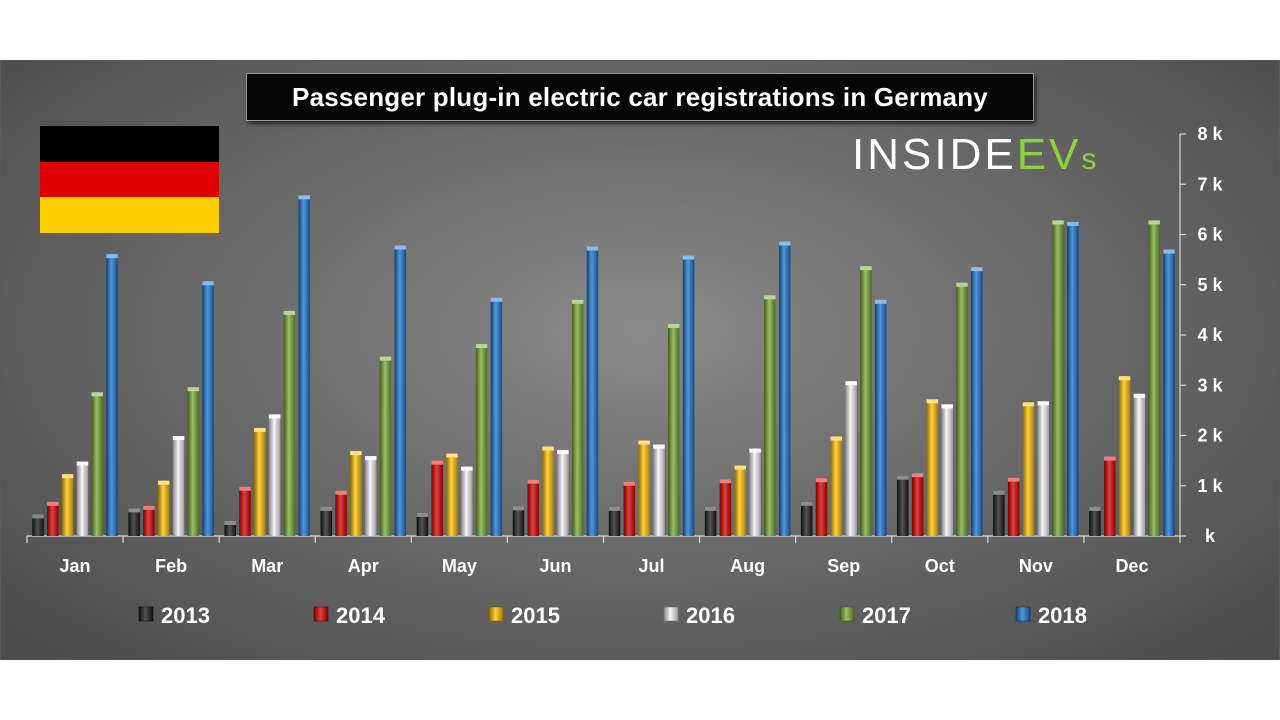  What do you see at coordinates (1043, 468) in the screenshot?
I see `bar-2016-nov` at bounding box center [1043, 468].